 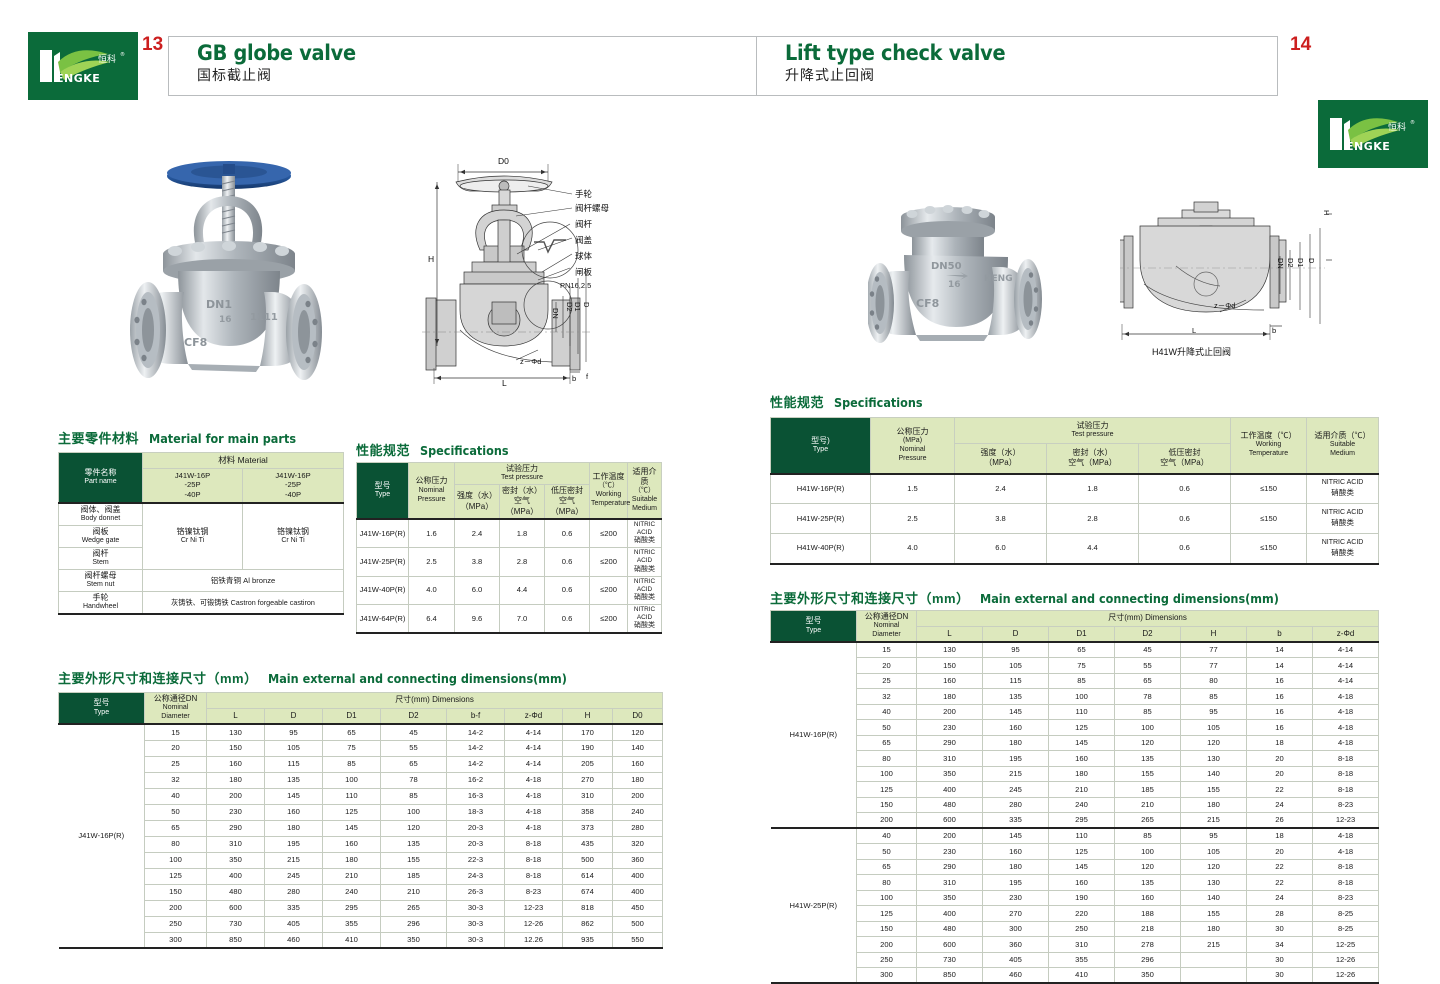 What do you see at coordinates (637, 892) in the screenshot?
I see `left-dim-D0: 400` at bounding box center [637, 892].